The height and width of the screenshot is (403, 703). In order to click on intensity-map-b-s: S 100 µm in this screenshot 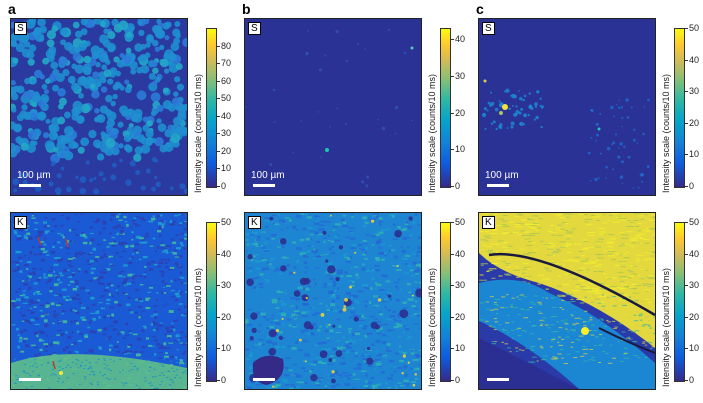, I will do `click(333, 107)`.